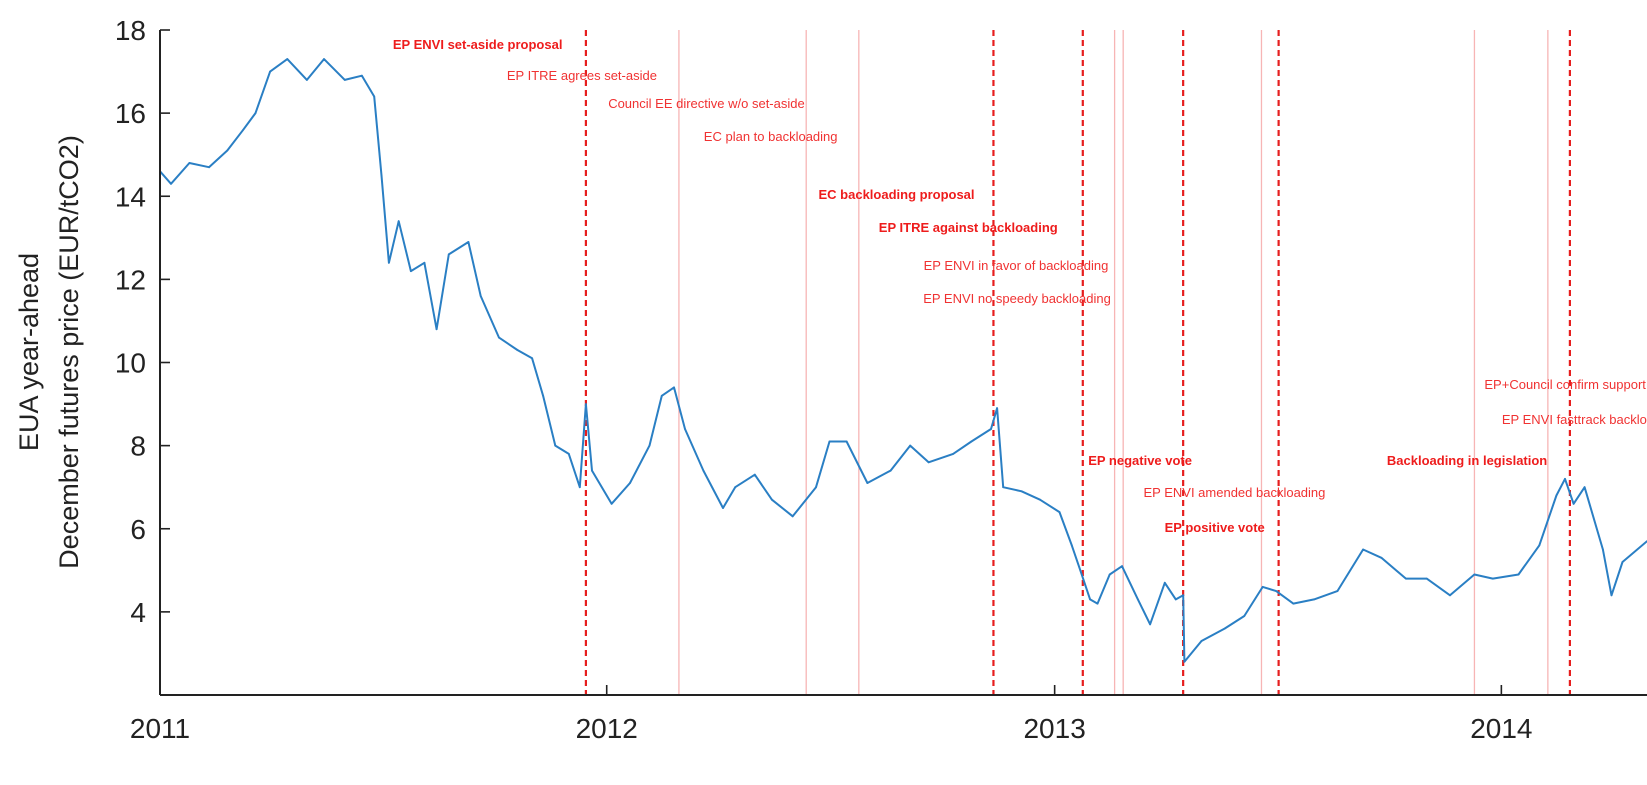 This screenshot has width=1647, height=785. What do you see at coordinates (897, 194) in the screenshot?
I see `event-label-4: EC backloading proposal` at bounding box center [897, 194].